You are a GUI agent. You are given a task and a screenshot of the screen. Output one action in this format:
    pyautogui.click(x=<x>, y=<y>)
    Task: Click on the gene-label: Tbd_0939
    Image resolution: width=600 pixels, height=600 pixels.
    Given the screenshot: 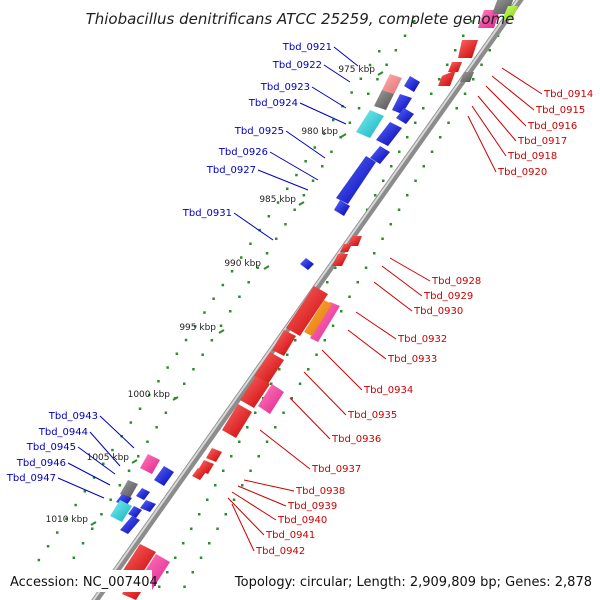 What is the action you would take?
    pyautogui.click(x=312, y=506)
    